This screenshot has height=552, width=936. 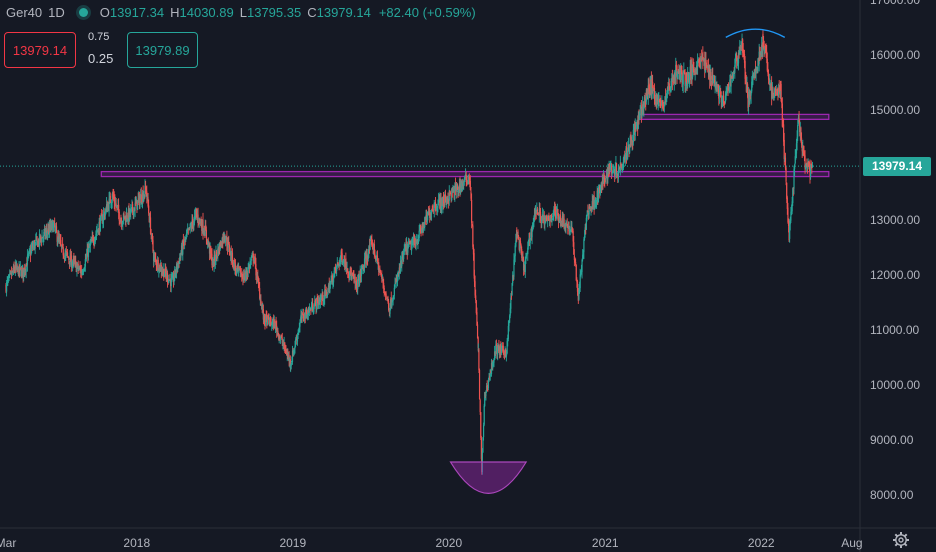 What do you see at coordinates (274, 12) in the screenshot?
I see `low-value: 13795.35` at bounding box center [274, 12].